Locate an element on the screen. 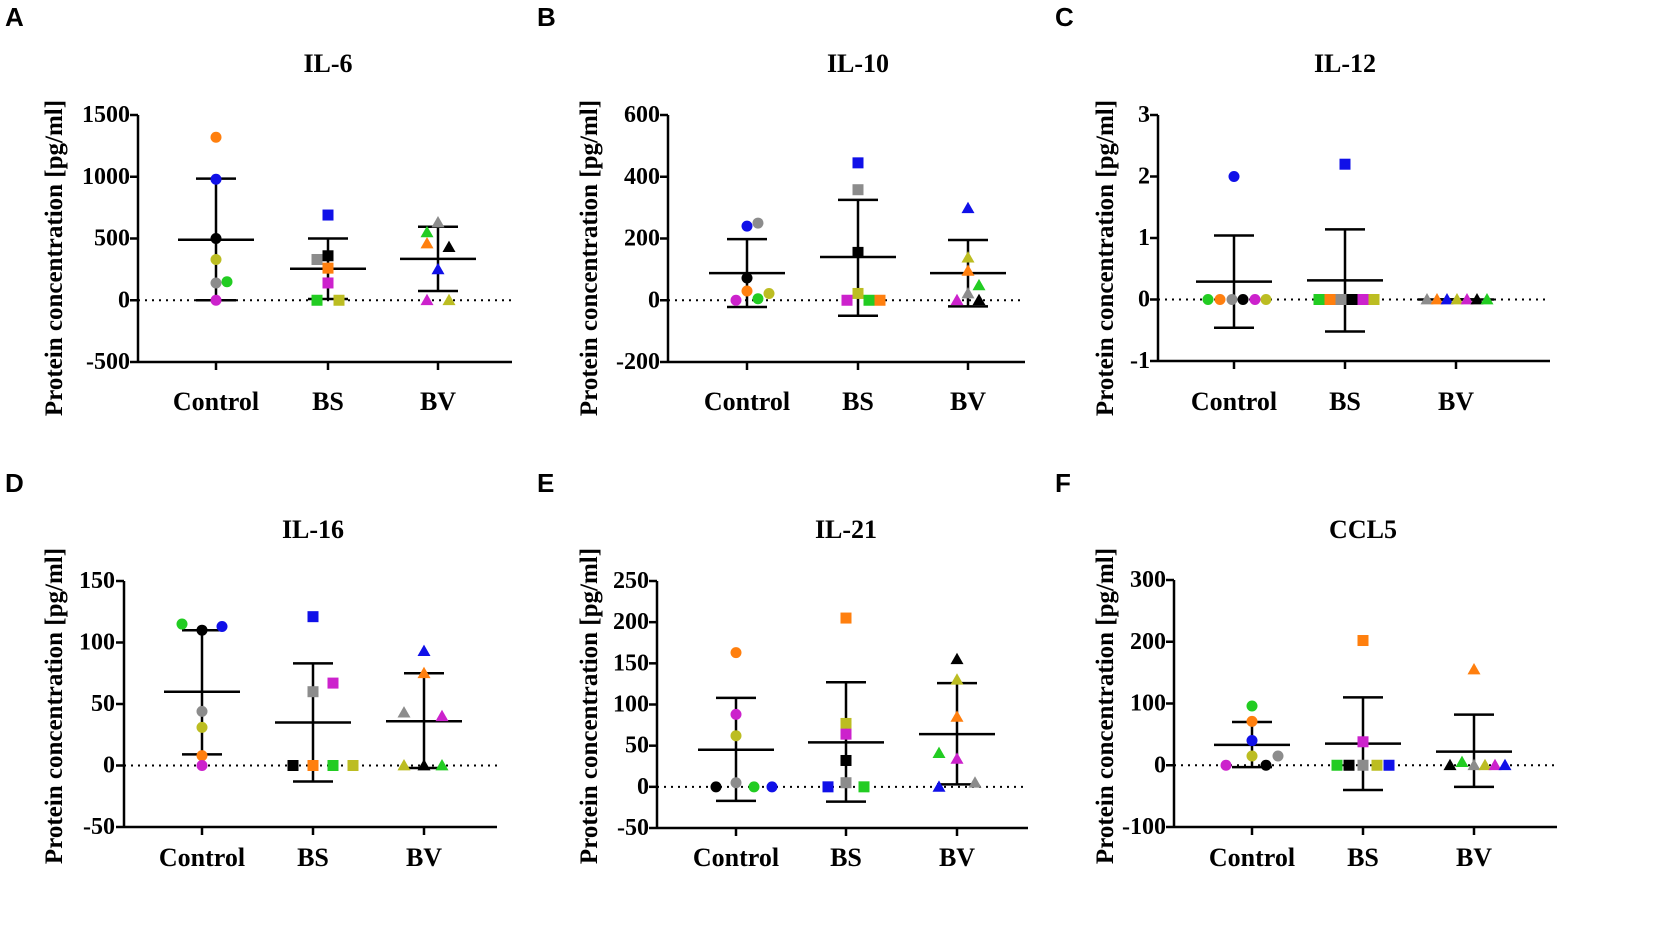 Image resolution: width=1657 pixels, height=928 pixels. chart-title: CCL5 is located at coordinates (1363, 529).